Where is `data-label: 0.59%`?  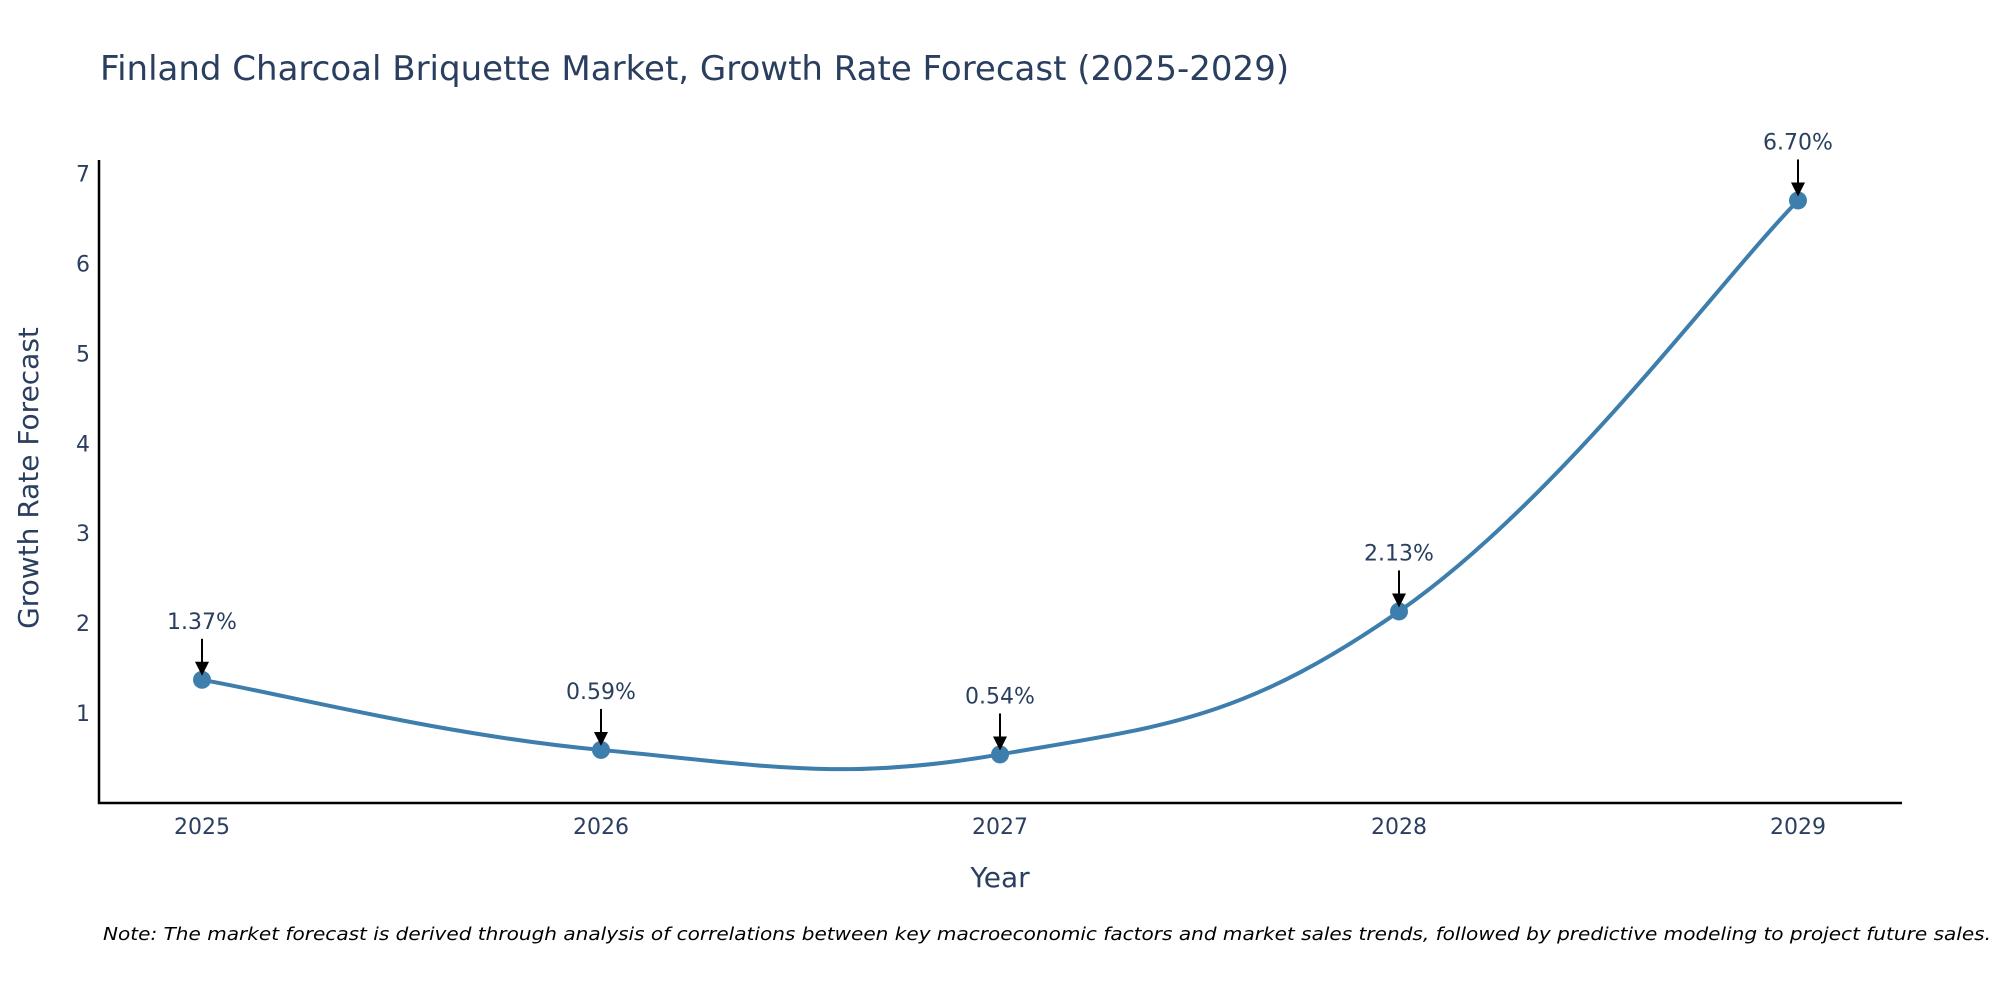
data-label: 0.59% is located at coordinates (601, 692).